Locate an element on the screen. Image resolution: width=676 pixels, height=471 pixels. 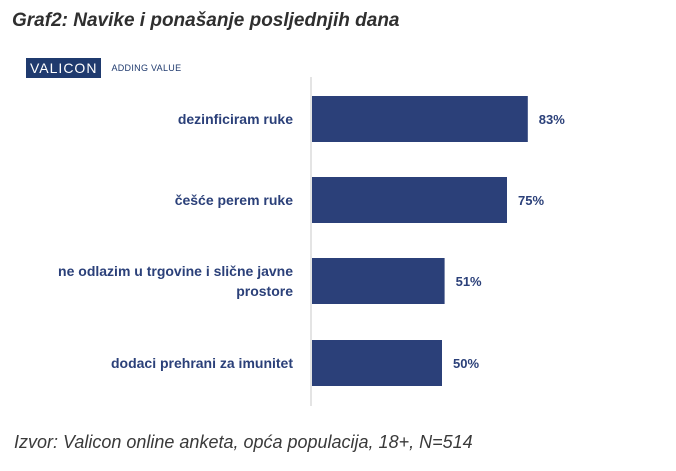
logo-tagline: ADDING VALUE is located at coordinates (146, 68).